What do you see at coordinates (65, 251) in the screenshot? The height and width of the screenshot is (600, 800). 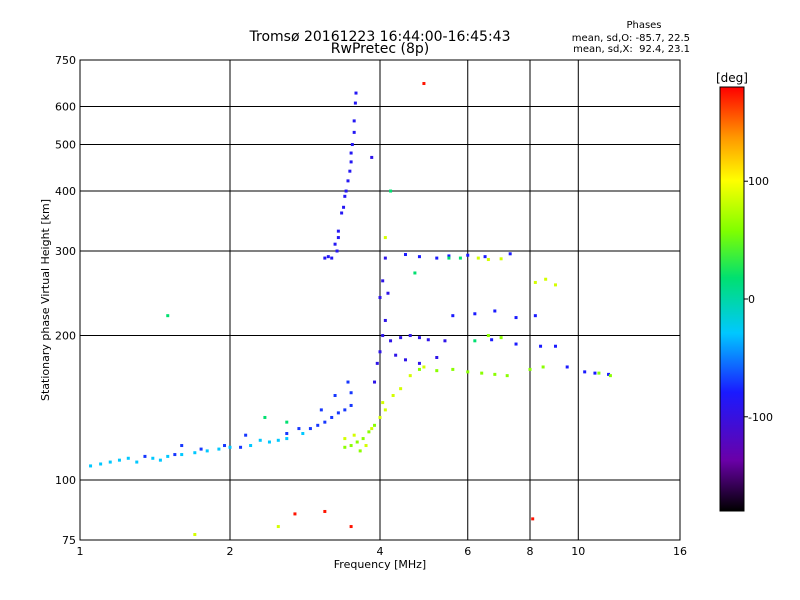 I see `y-tick-label: 300` at bounding box center [65, 251].